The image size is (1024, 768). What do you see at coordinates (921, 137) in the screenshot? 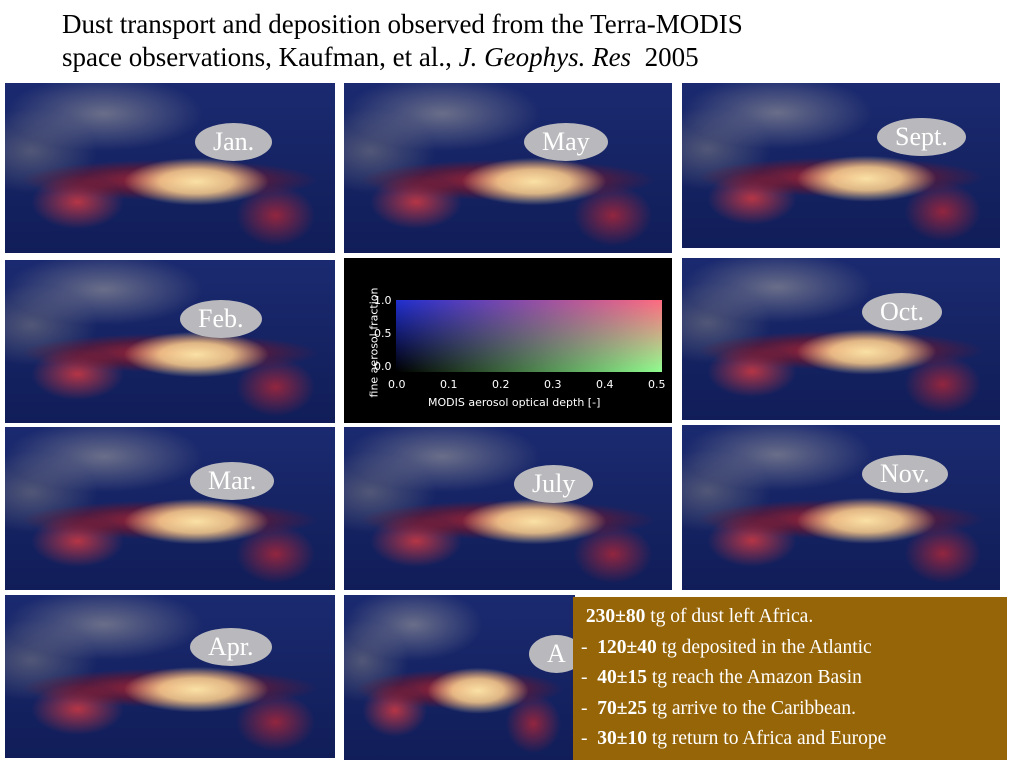
I see `month-label: Sept.` at bounding box center [921, 137].